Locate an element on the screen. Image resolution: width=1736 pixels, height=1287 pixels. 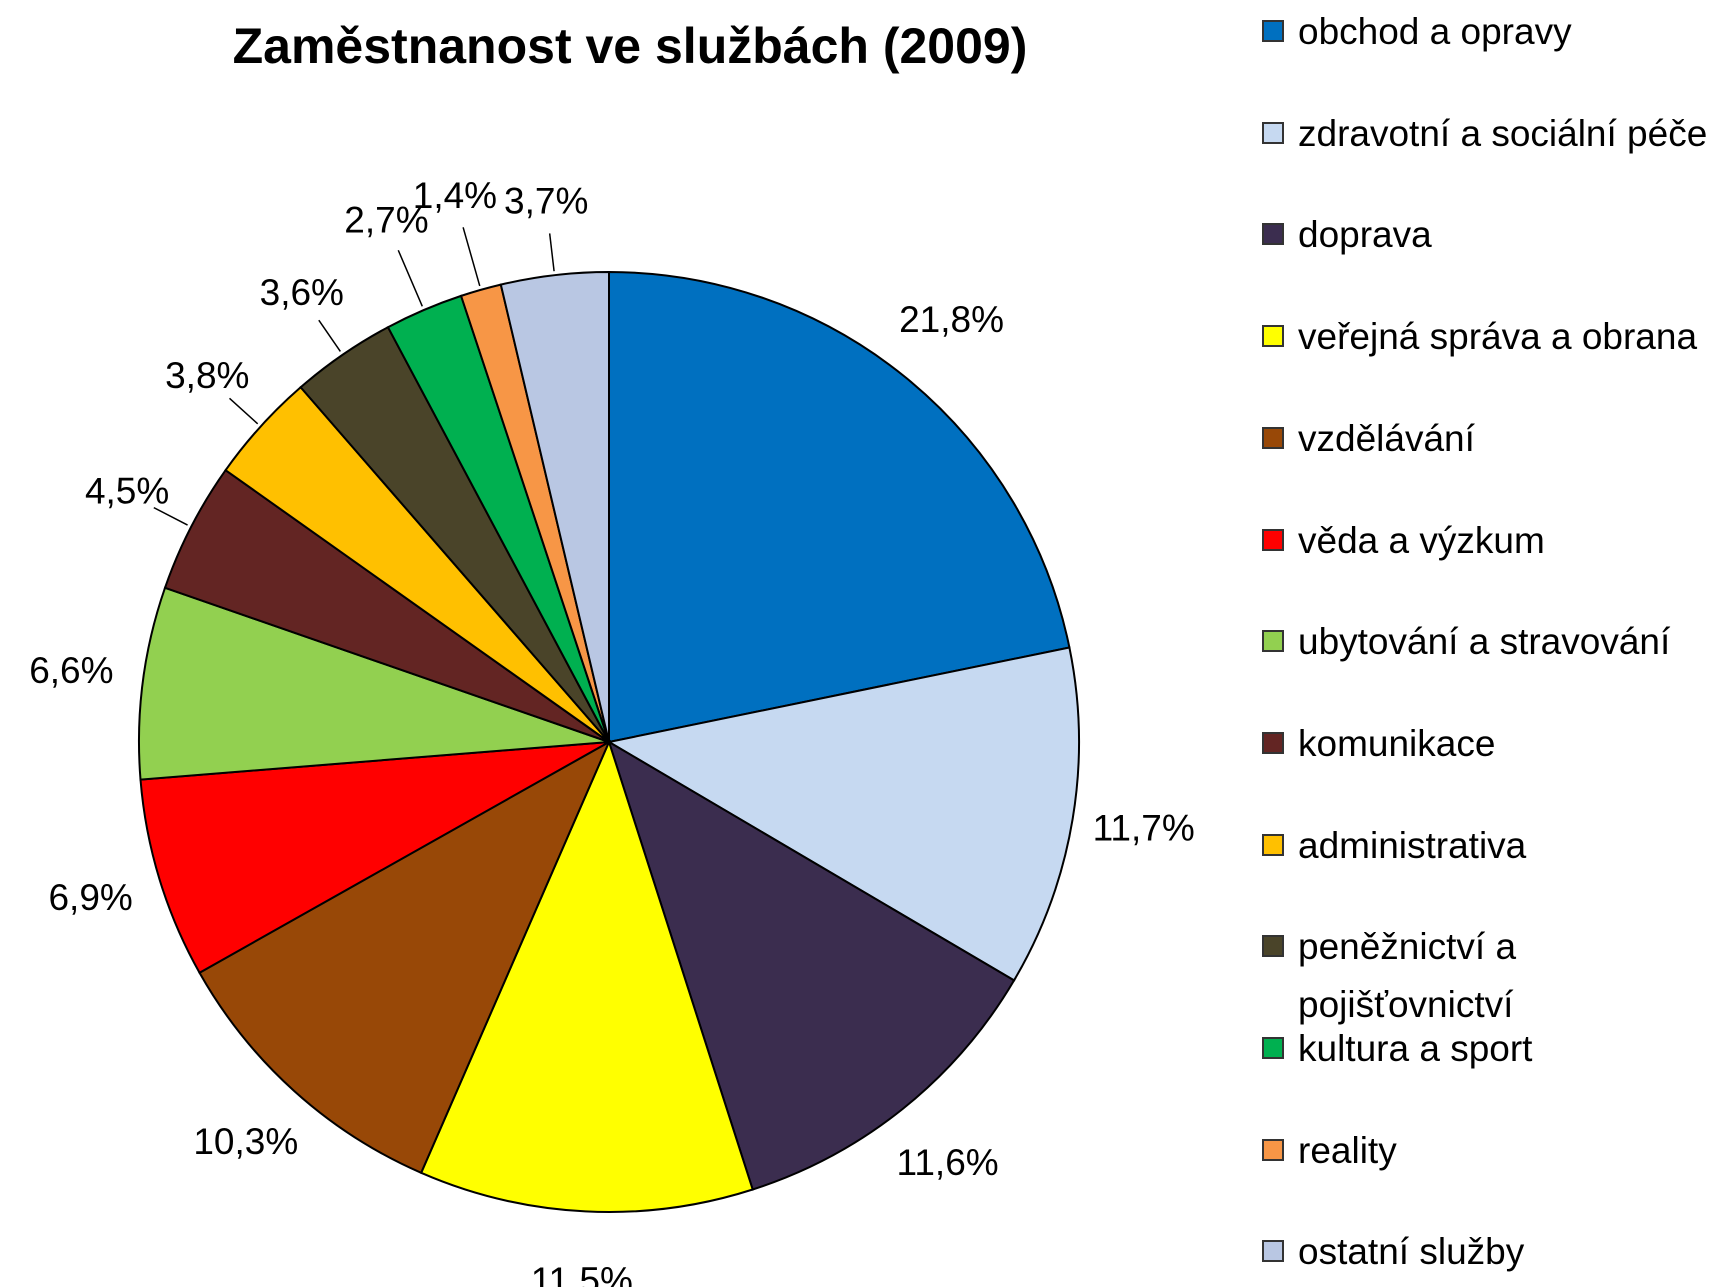
data-label: 1,4% is located at coordinates (455, 195).